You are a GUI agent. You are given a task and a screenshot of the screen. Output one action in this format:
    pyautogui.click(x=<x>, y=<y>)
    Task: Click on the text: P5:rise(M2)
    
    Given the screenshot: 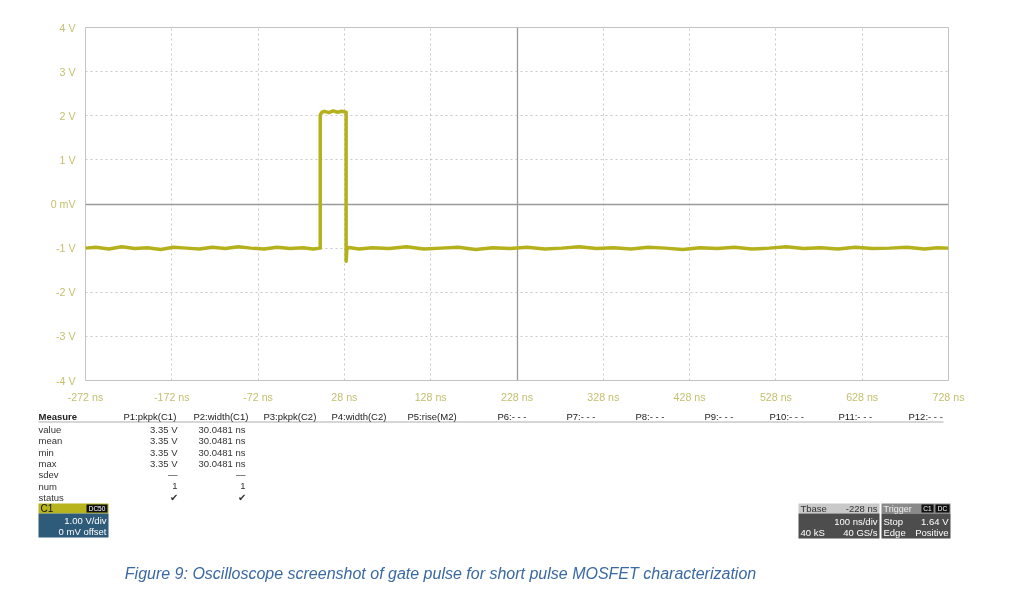 What is the action you would take?
    pyautogui.click(x=432, y=416)
    